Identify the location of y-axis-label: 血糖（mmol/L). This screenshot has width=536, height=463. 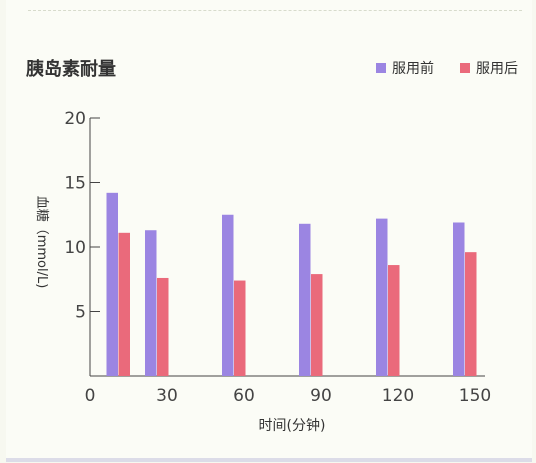
(42, 242).